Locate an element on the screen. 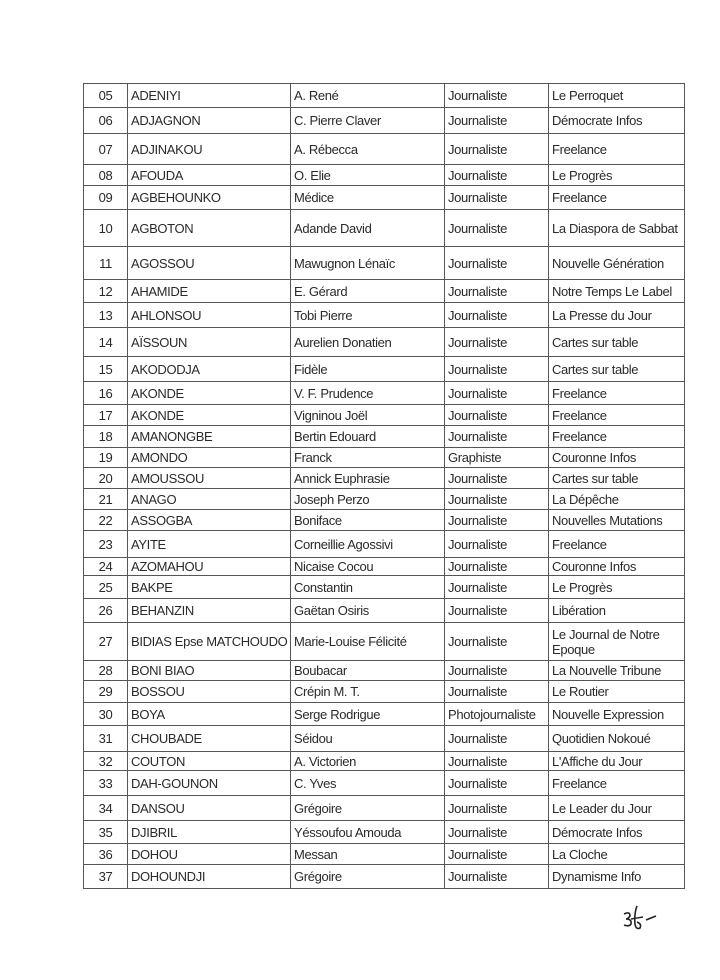  first-name-cell: Grégoire is located at coordinates (367, 876).